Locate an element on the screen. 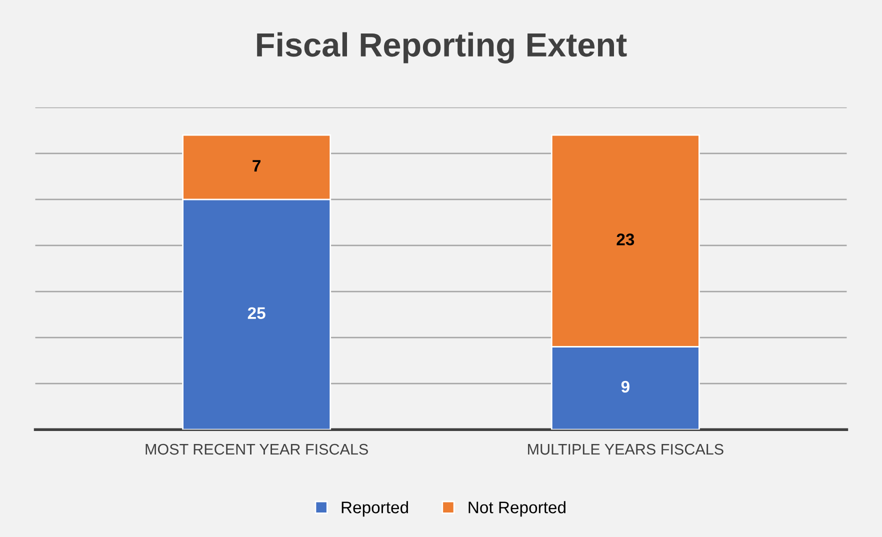  data-label: 7 is located at coordinates (256, 166).